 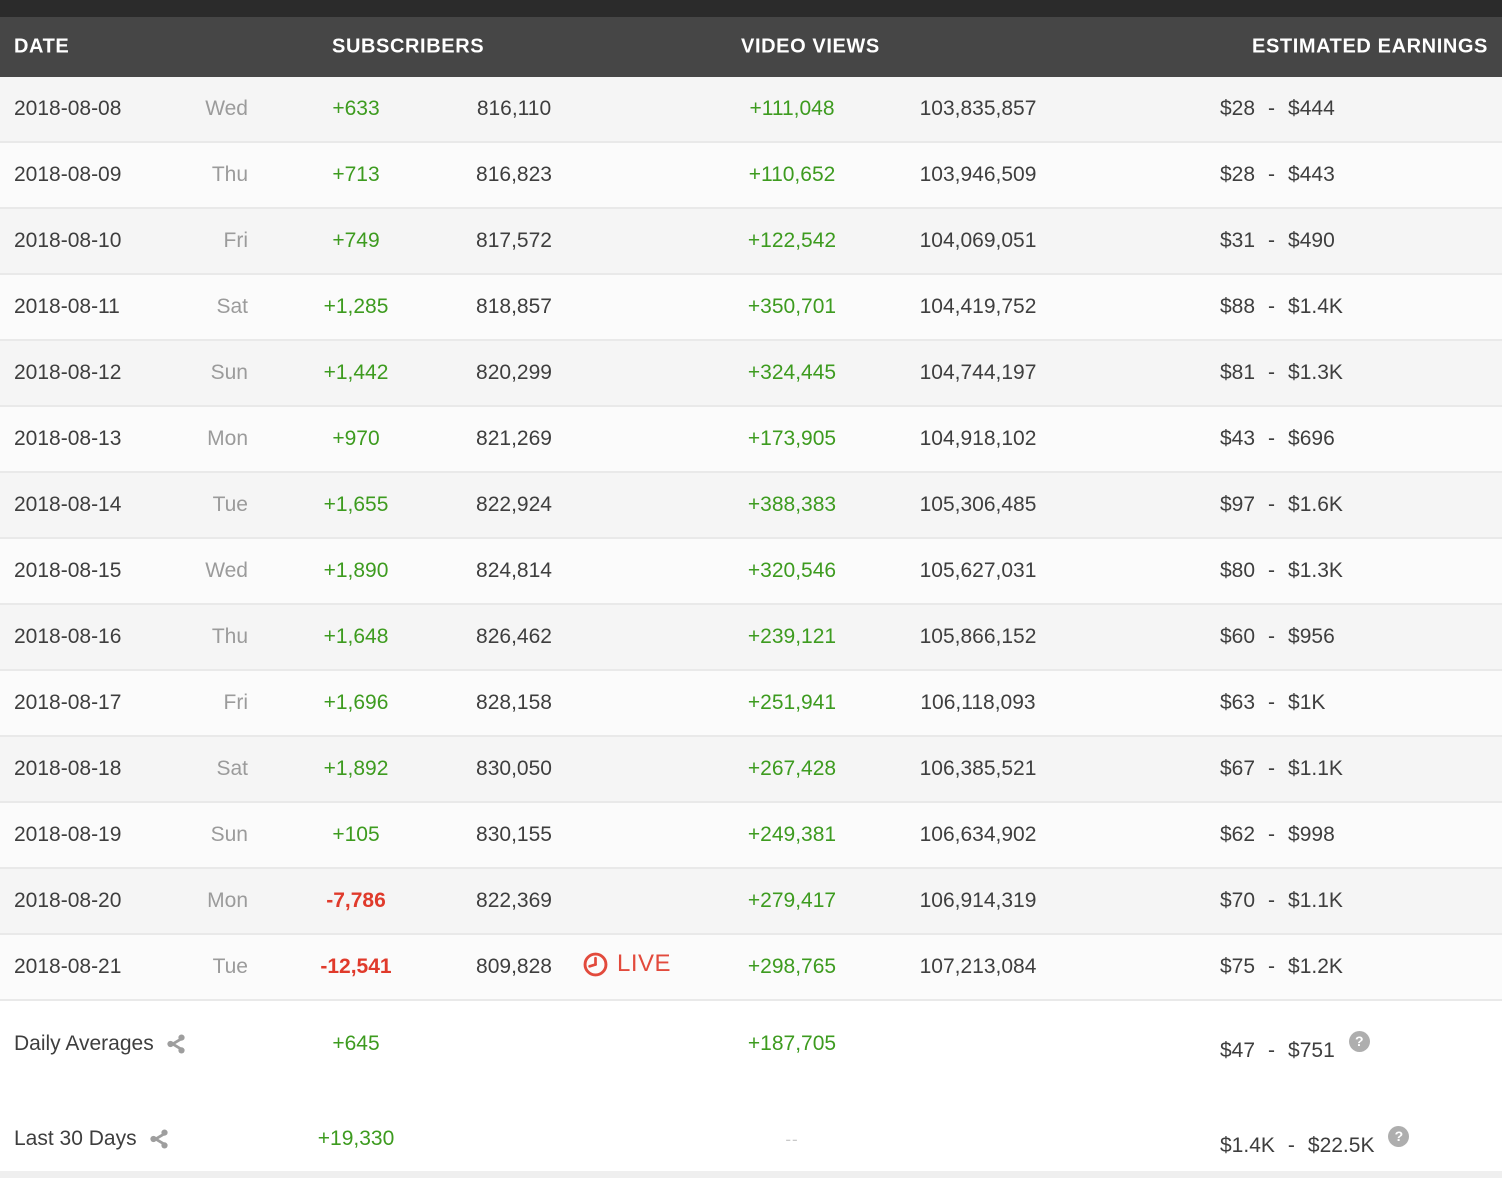 I want to click on earnings-cell: $70- $1.1K, so click(x=1289, y=901).